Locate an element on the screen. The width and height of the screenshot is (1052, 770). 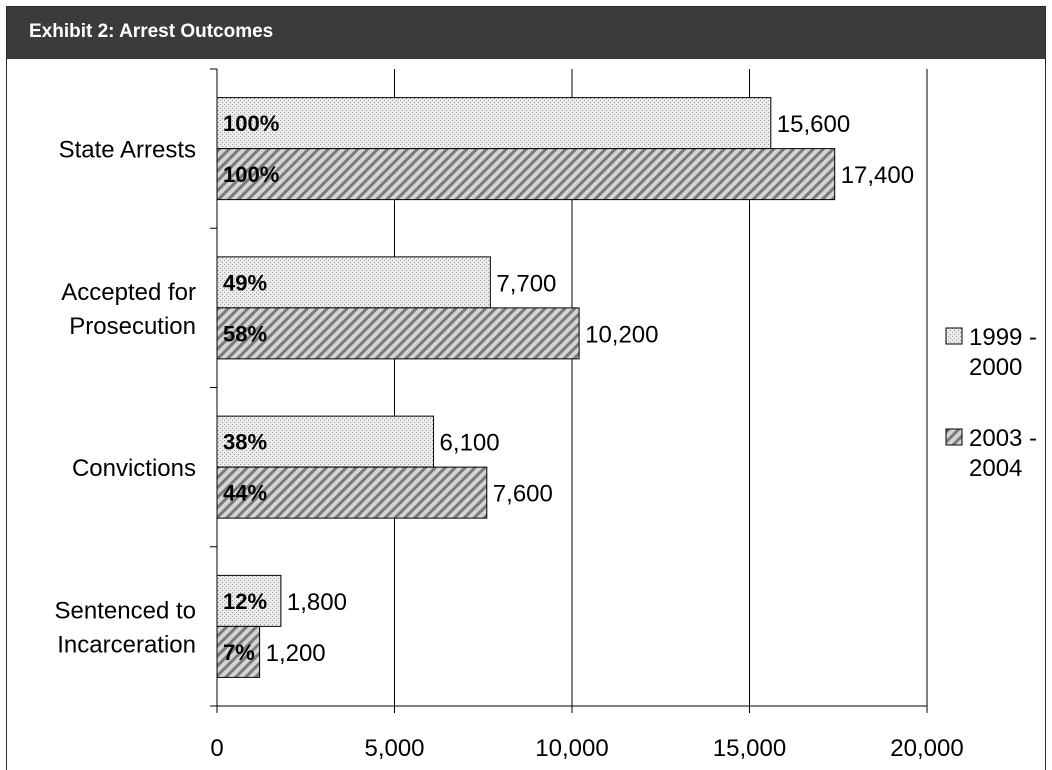
percent-label: 38% is located at coordinates (245, 442).